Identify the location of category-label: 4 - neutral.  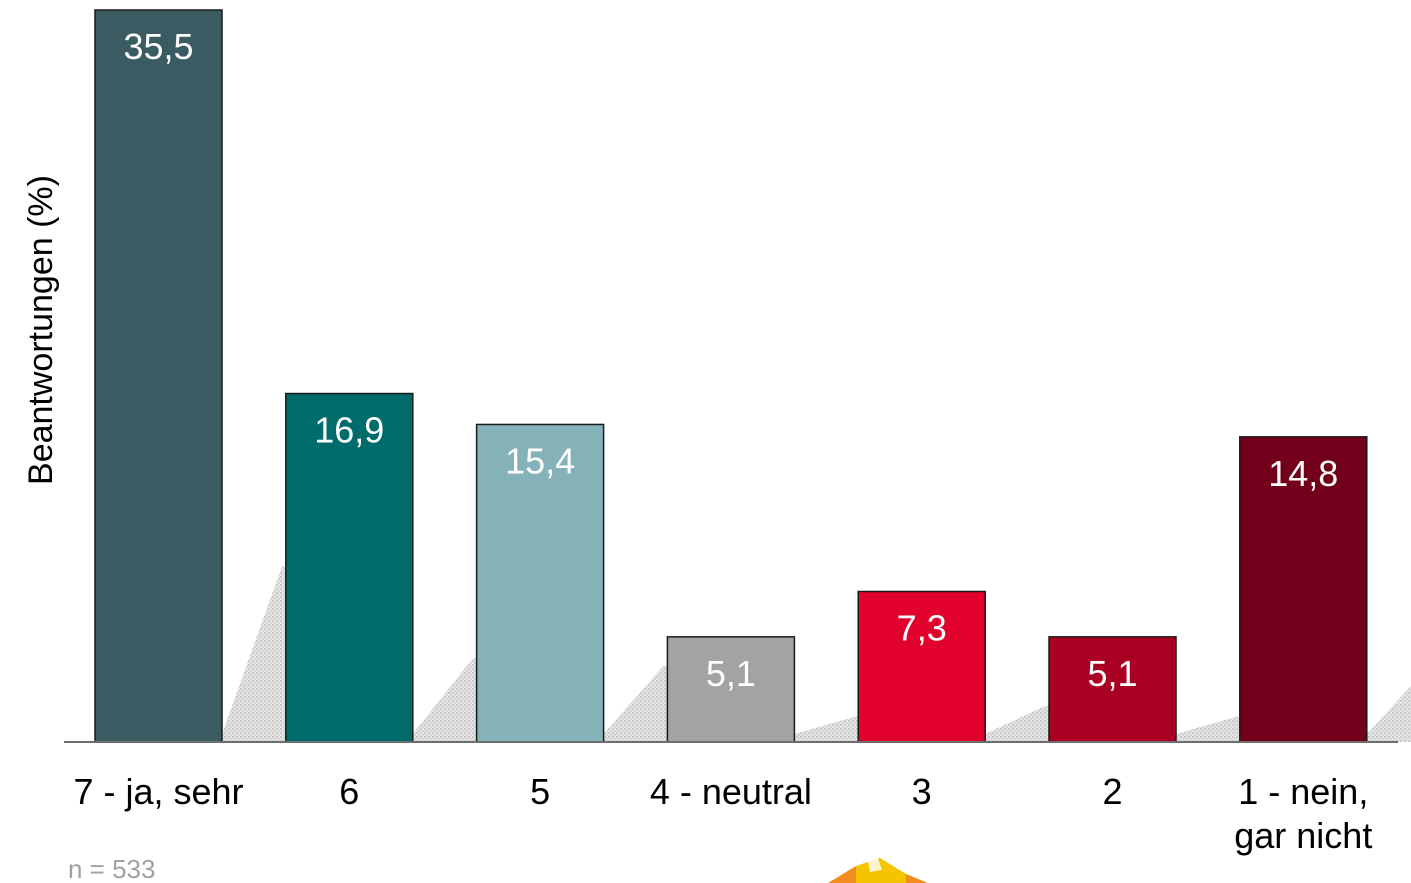
(731, 791).